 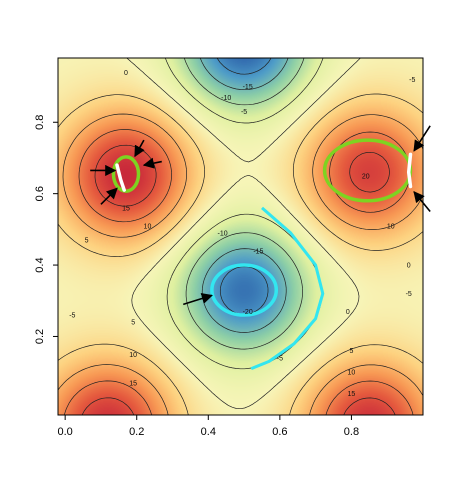 I want to click on x-tick-label: 0.6, so click(x=279, y=432).